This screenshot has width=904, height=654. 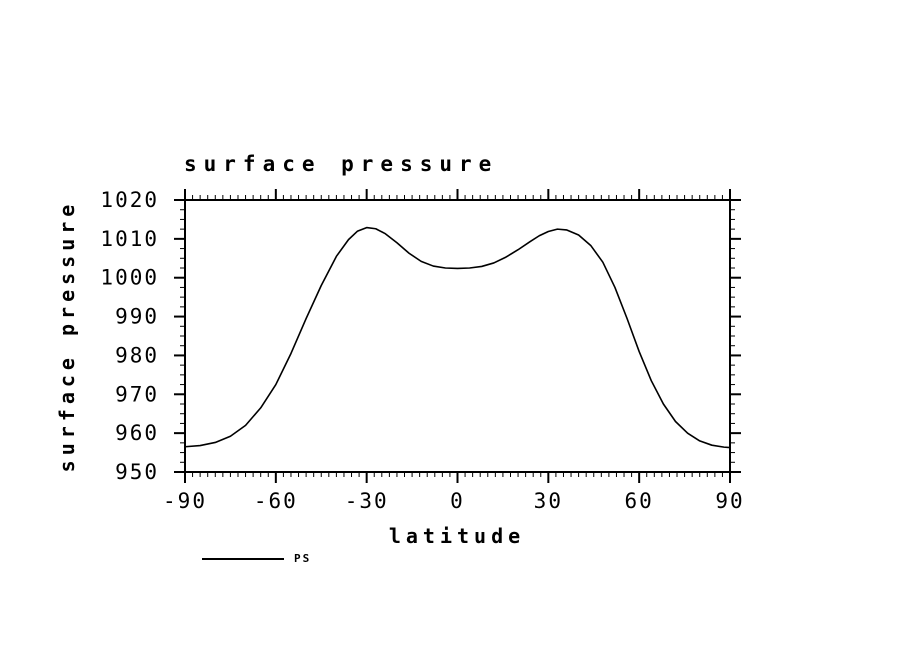 I want to click on x-tick-label: 0, so click(x=457, y=501).